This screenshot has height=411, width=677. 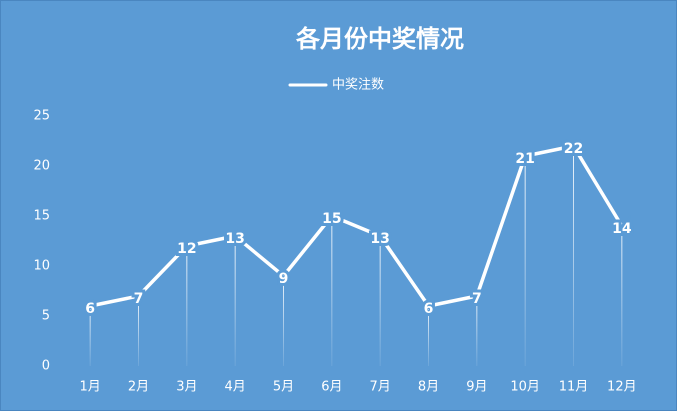 I want to click on data-label: 12, so click(x=186, y=249).